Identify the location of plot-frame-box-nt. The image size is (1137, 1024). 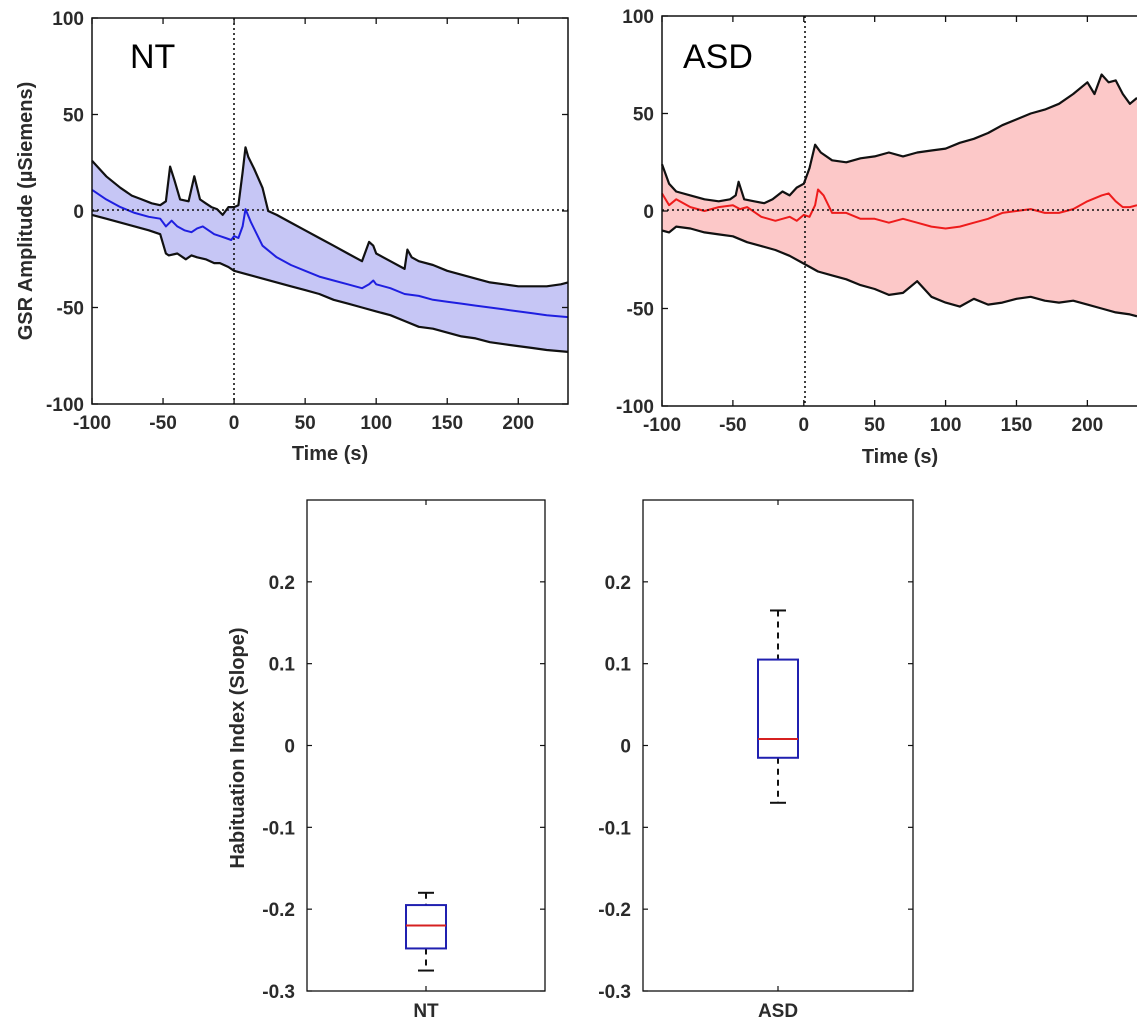
(426, 745).